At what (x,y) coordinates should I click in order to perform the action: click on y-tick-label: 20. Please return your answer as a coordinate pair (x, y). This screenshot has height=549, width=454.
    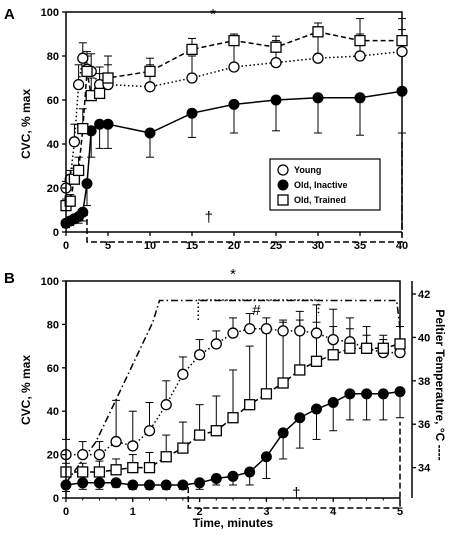
    Looking at the image, I should click on (53, 189).